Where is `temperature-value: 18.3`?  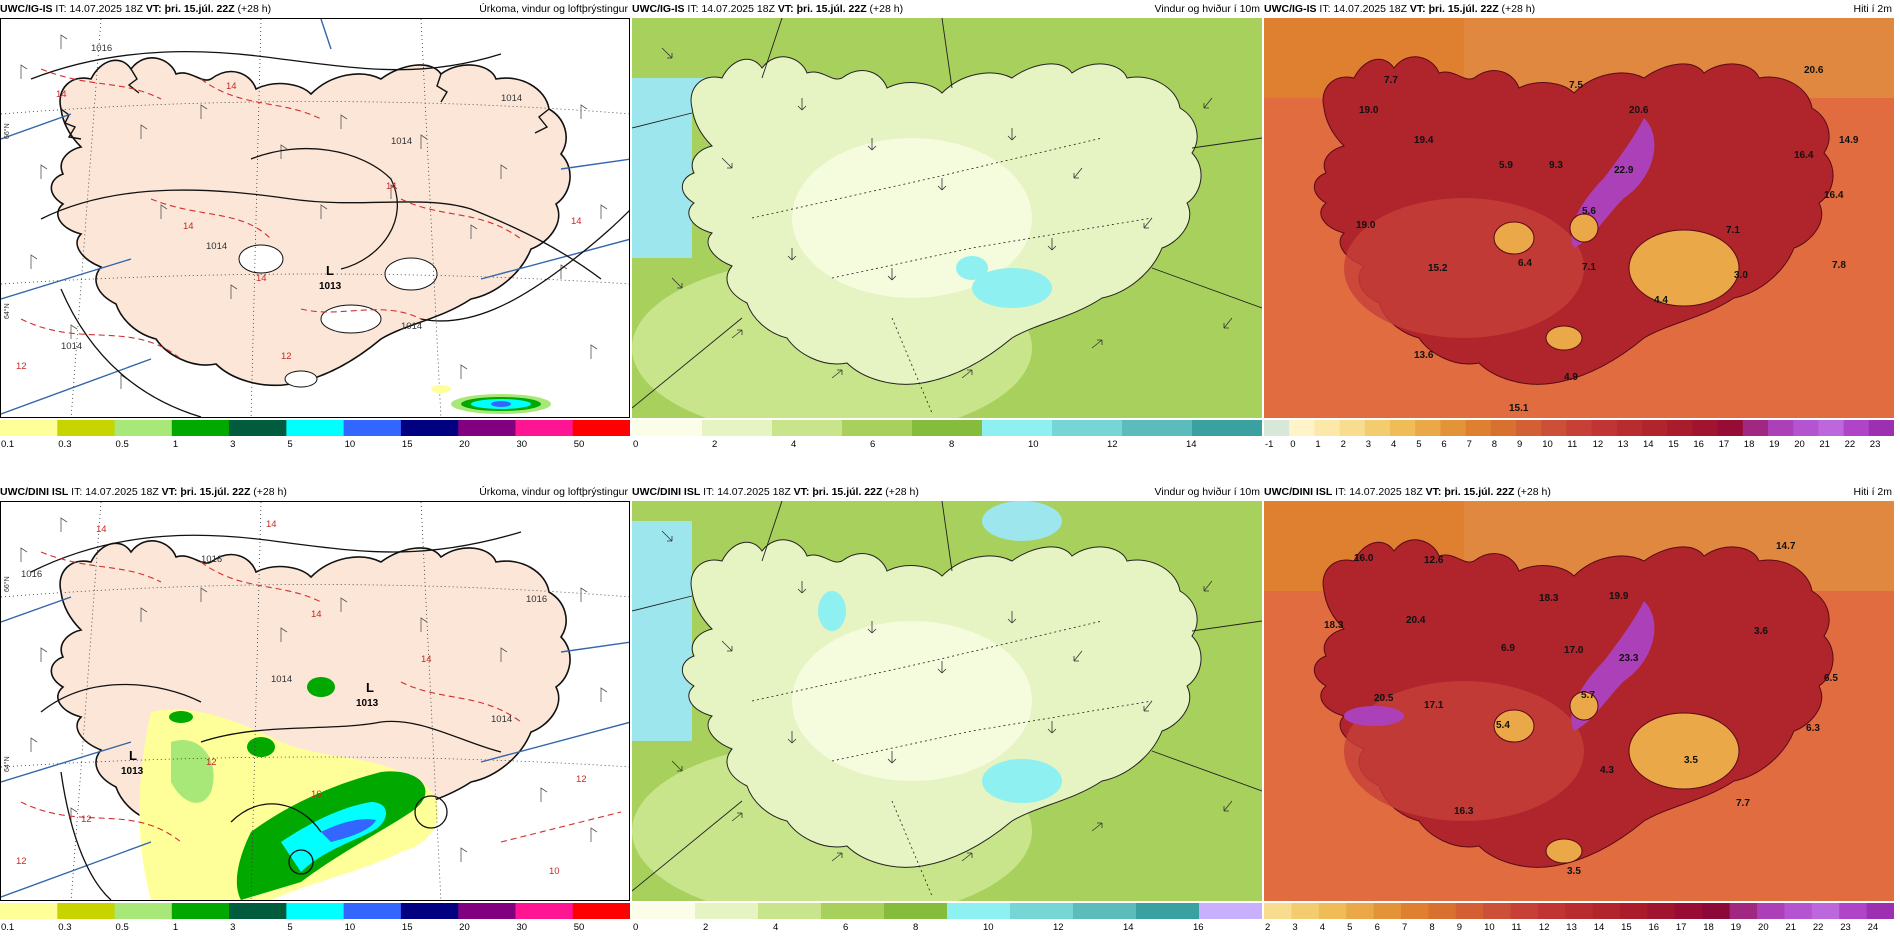
temperature-value: 18.3 is located at coordinates (1549, 598).